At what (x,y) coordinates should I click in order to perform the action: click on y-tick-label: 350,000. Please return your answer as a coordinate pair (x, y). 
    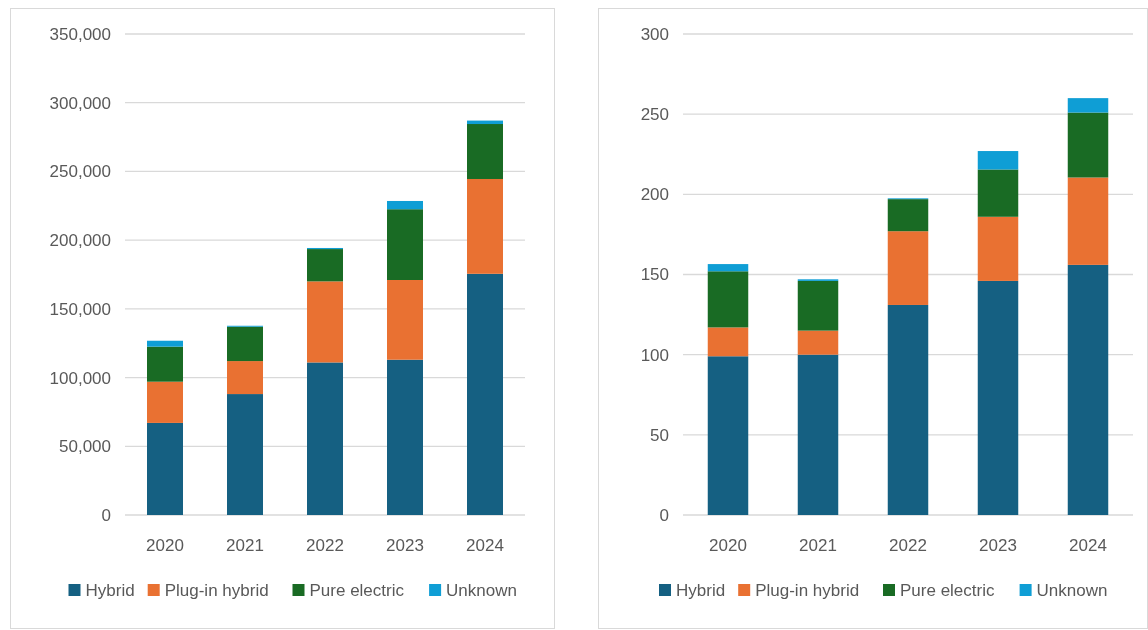
    Looking at the image, I should click on (80, 34).